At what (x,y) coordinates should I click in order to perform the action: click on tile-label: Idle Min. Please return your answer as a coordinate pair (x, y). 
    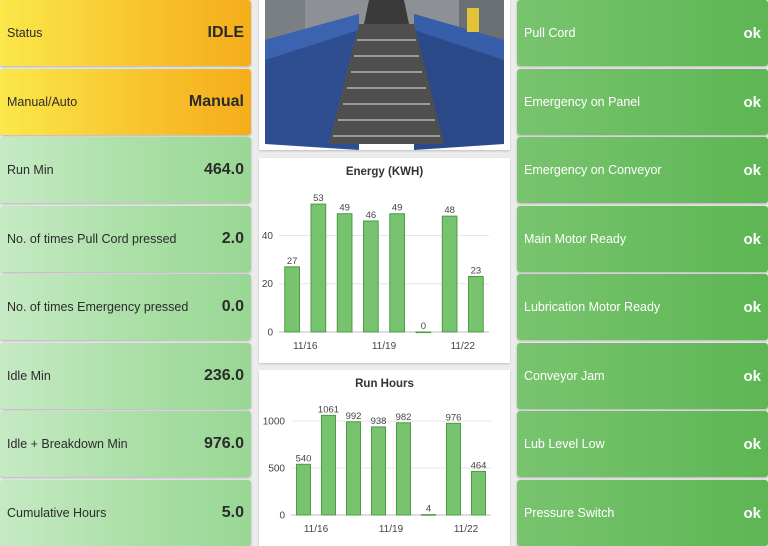
    Looking at the image, I should click on (29, 376).